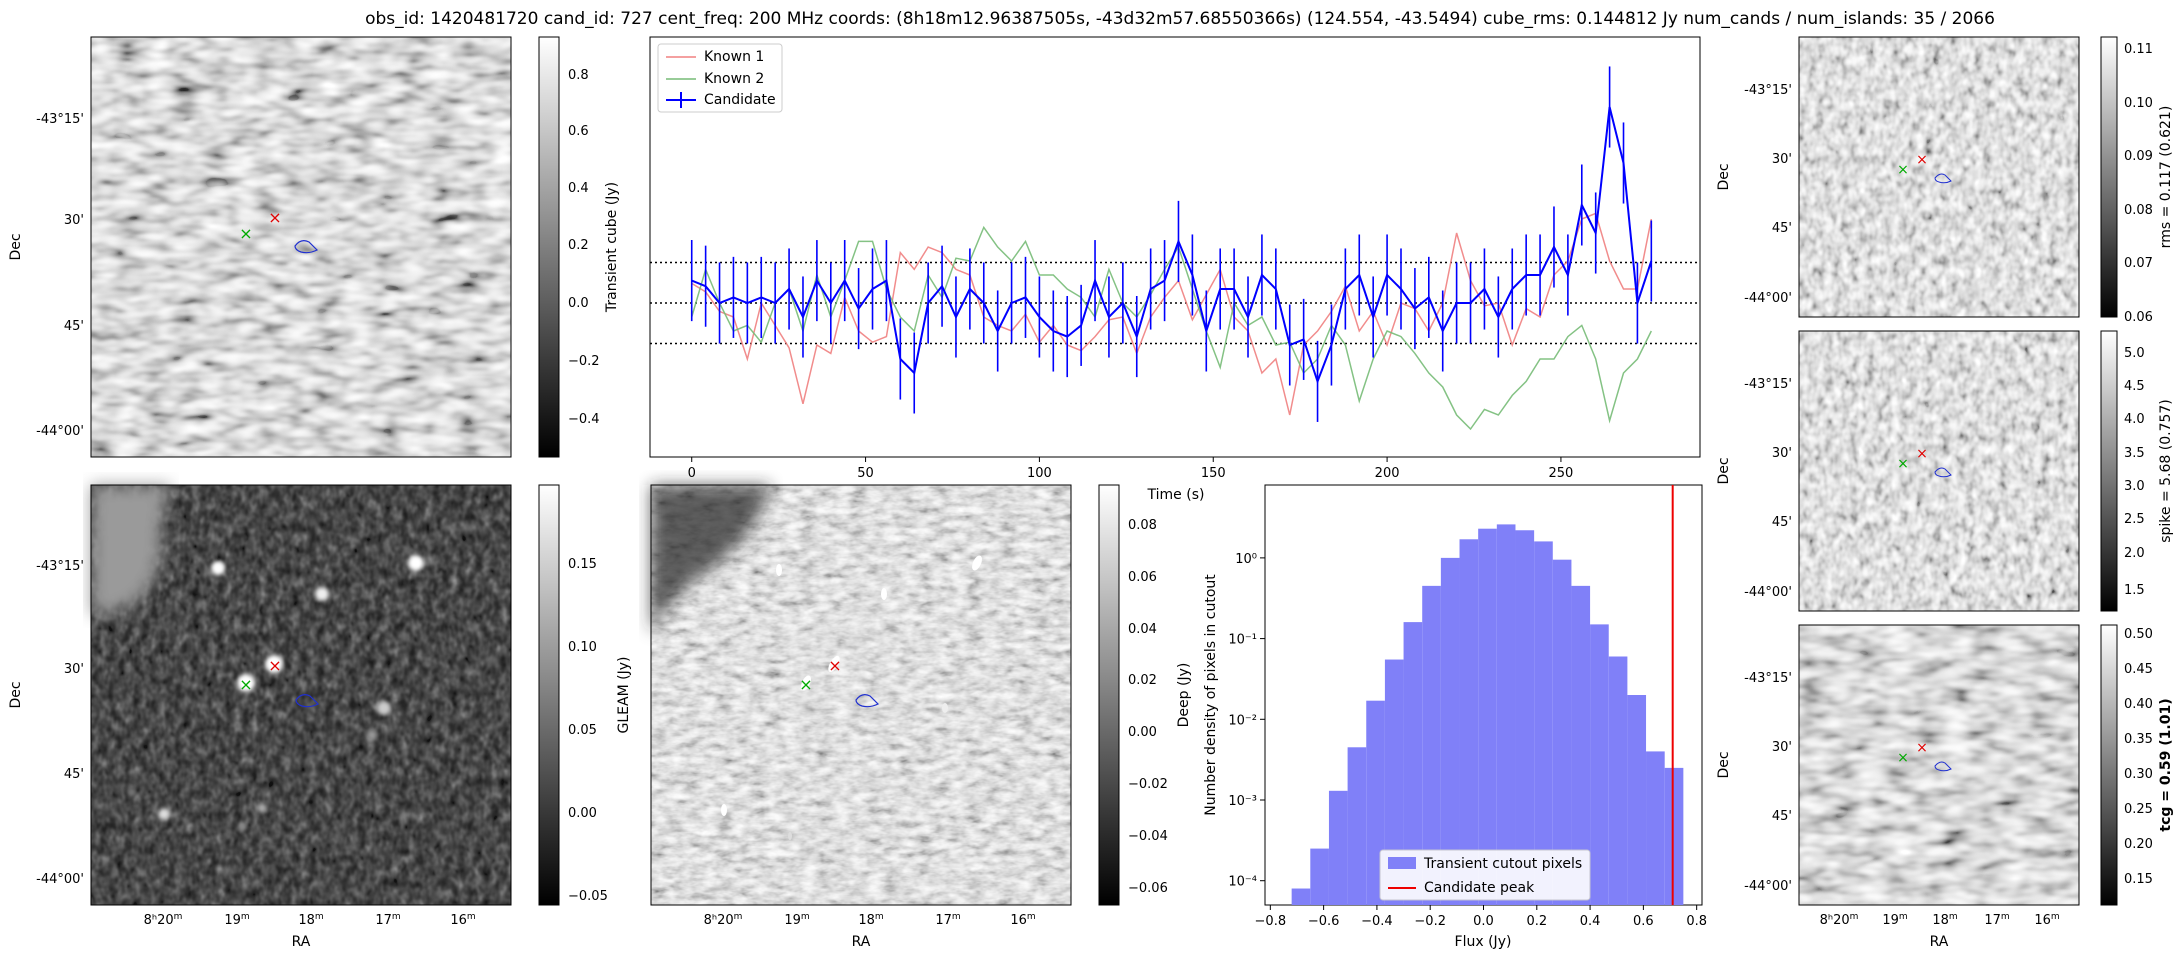 The height and width of the screenshot is (960, 2184). I want to click on tcg-colorbar, so click(2109, 765).